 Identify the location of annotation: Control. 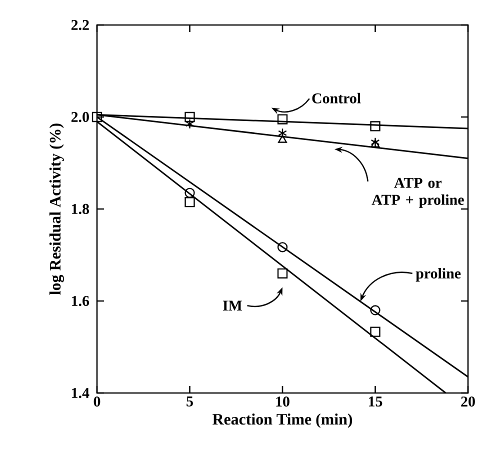
(336, 98).